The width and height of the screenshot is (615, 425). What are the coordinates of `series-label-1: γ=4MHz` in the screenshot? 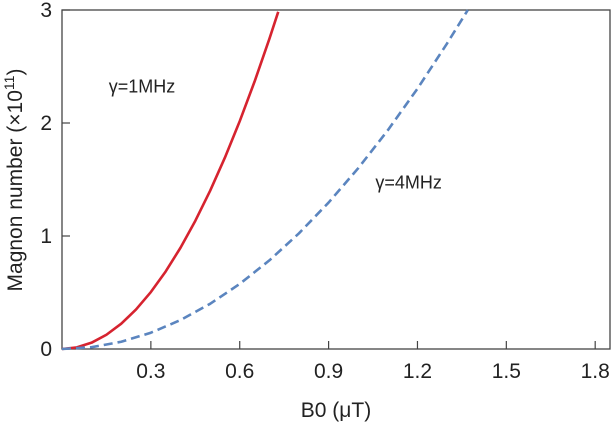 It's located at (408, 183).